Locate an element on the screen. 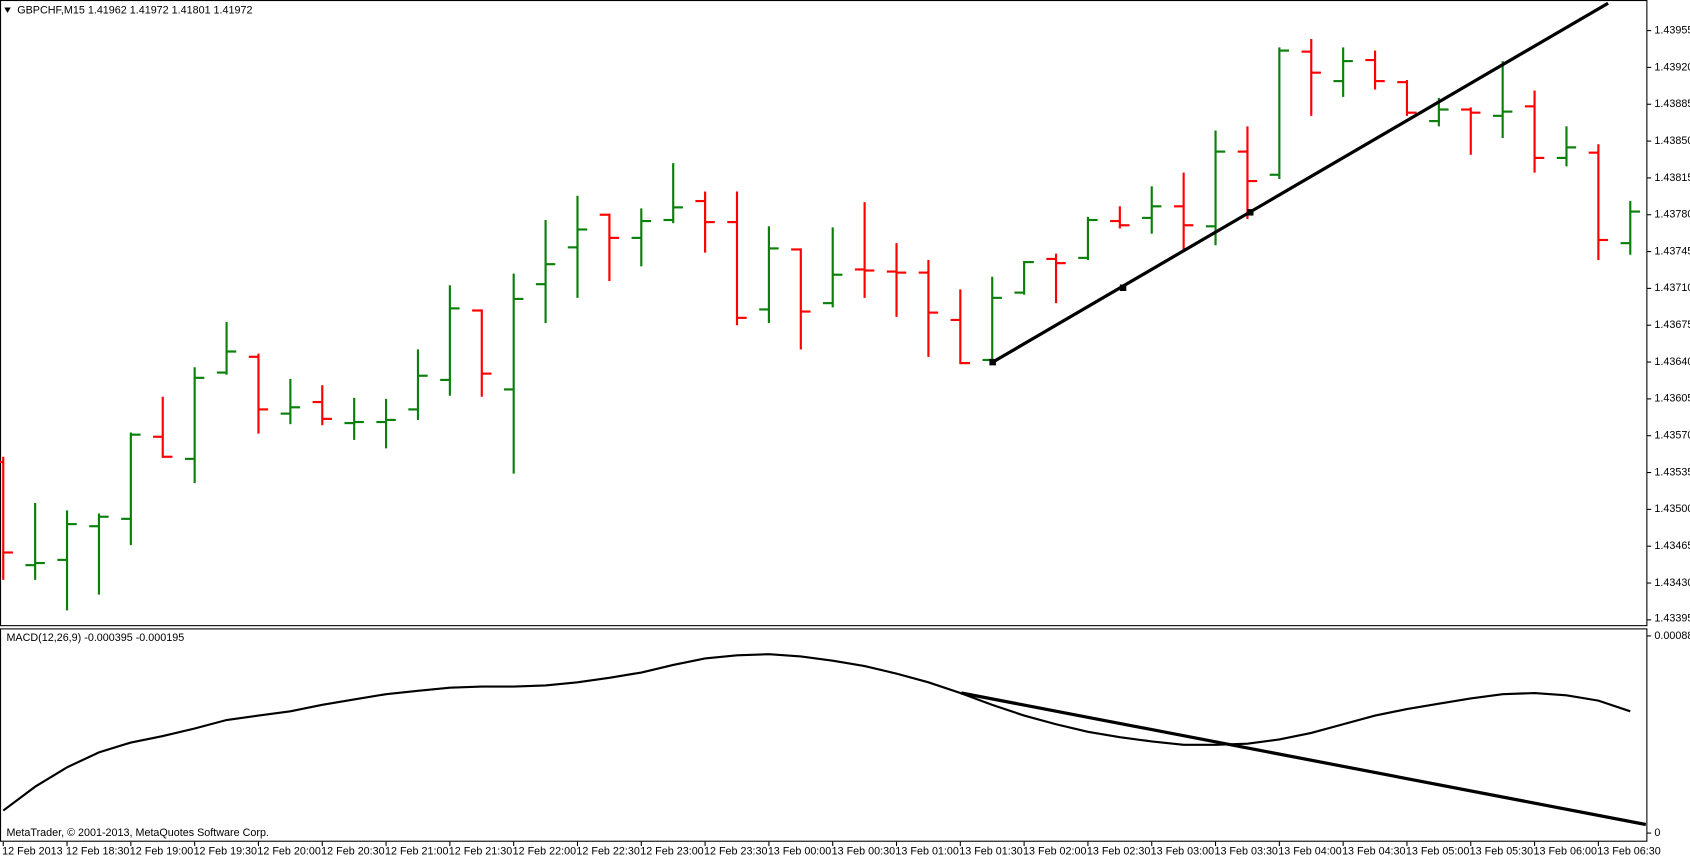 The height and width of the screenshot is (859, 1690). x-tick-label: 13 Feb 00:00 is located at coordinates (799, 851).